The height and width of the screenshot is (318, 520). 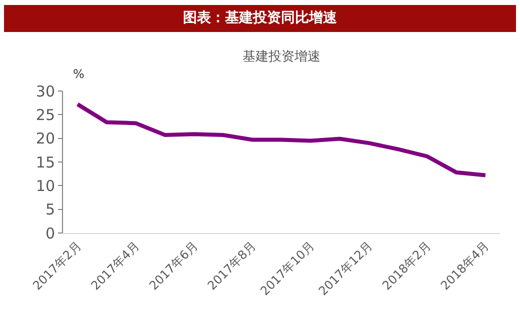 What do you see at coordinates (50, 209) in the screenshot?
I see `y-tick-label: 5` at bounding box center [50, 209].